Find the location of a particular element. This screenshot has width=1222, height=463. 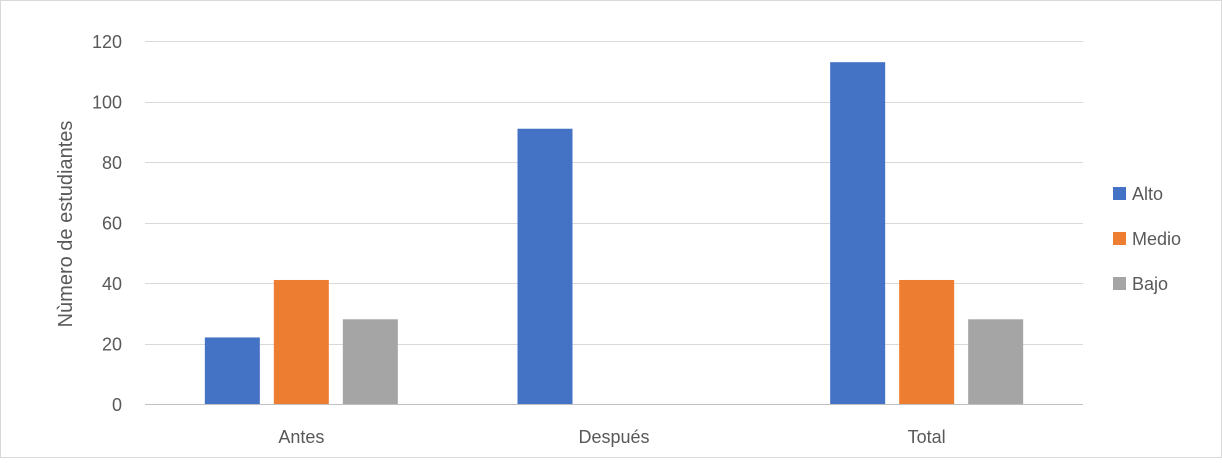

bar-medio-total is located at coordinates (927, 341).